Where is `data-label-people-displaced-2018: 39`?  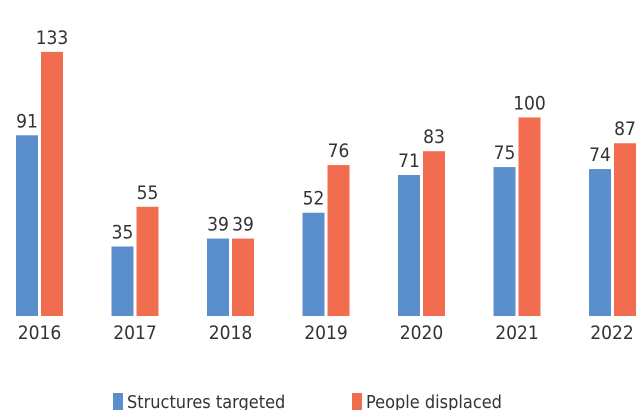
data-label-people-displaced-2018: 39 is located at coordinates (243, 225).